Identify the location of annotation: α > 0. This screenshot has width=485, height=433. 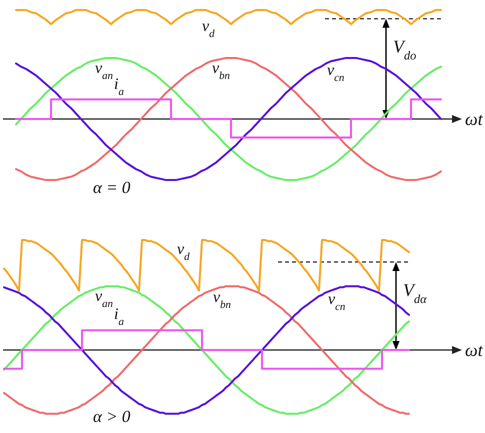
(112, 416).